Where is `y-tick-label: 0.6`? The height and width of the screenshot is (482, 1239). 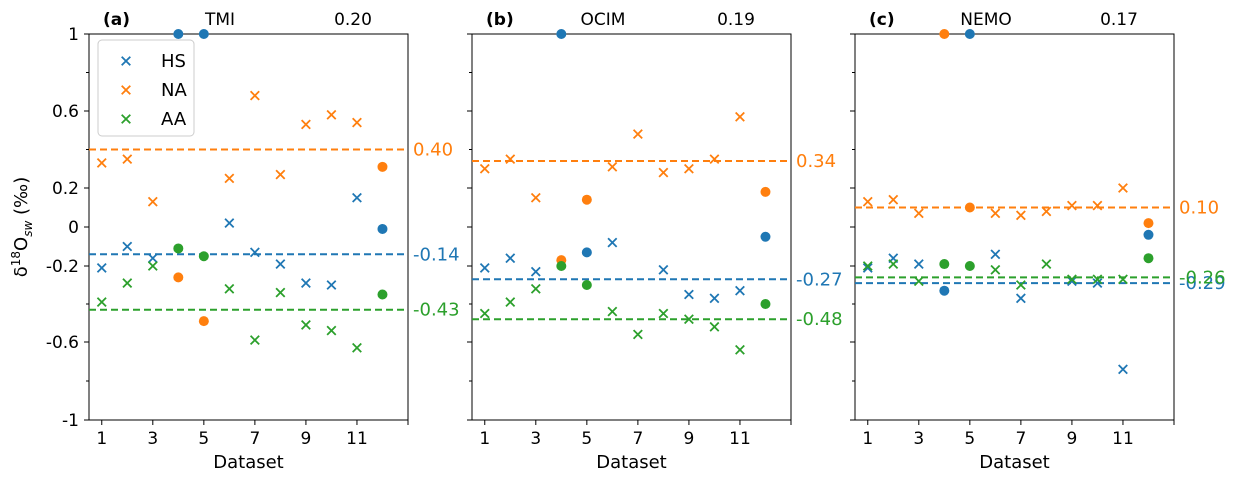 y-tick-label: 0.6 is located at coordinates (65, 112).